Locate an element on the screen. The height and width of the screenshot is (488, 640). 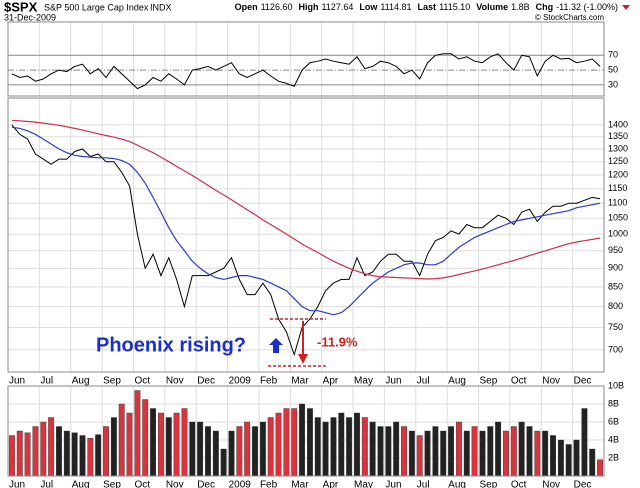
quote-label: Volume is located at coordinates (492, 7).